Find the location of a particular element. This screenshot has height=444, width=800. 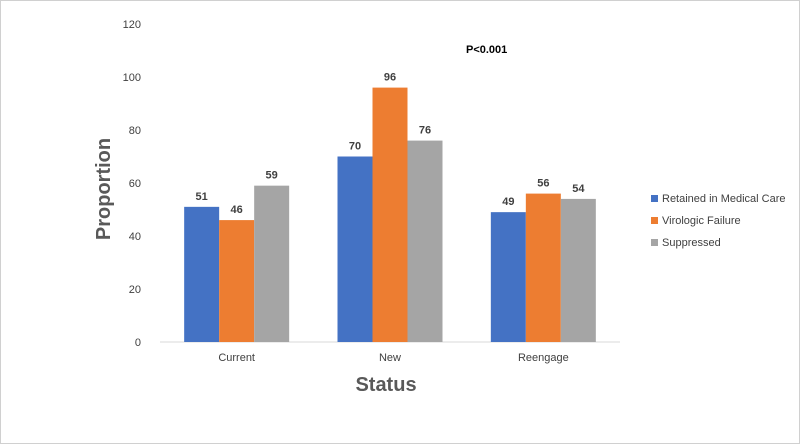

data-label: 59 is located at coordinates (272, 176).